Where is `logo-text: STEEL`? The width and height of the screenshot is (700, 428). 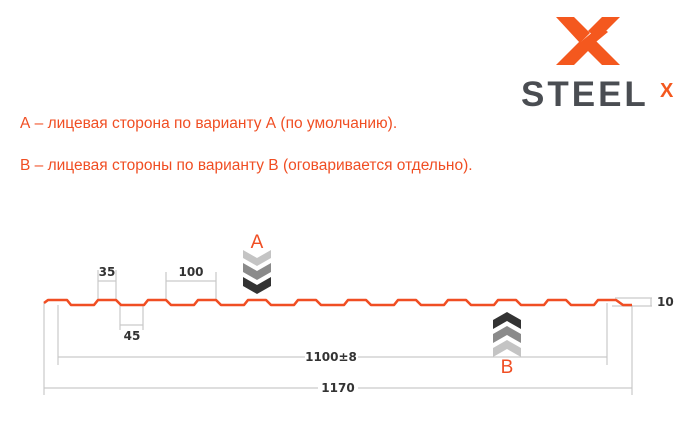 logo-text: STEEL is located at coordinates (585, 94).